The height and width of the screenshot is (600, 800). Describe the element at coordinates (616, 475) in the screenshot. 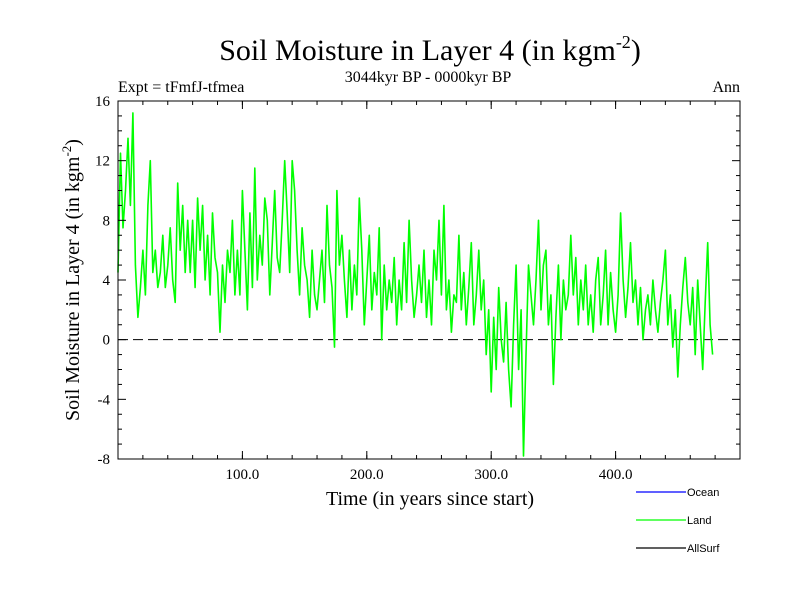

I see `x-tick-label: 400.0` at that location.